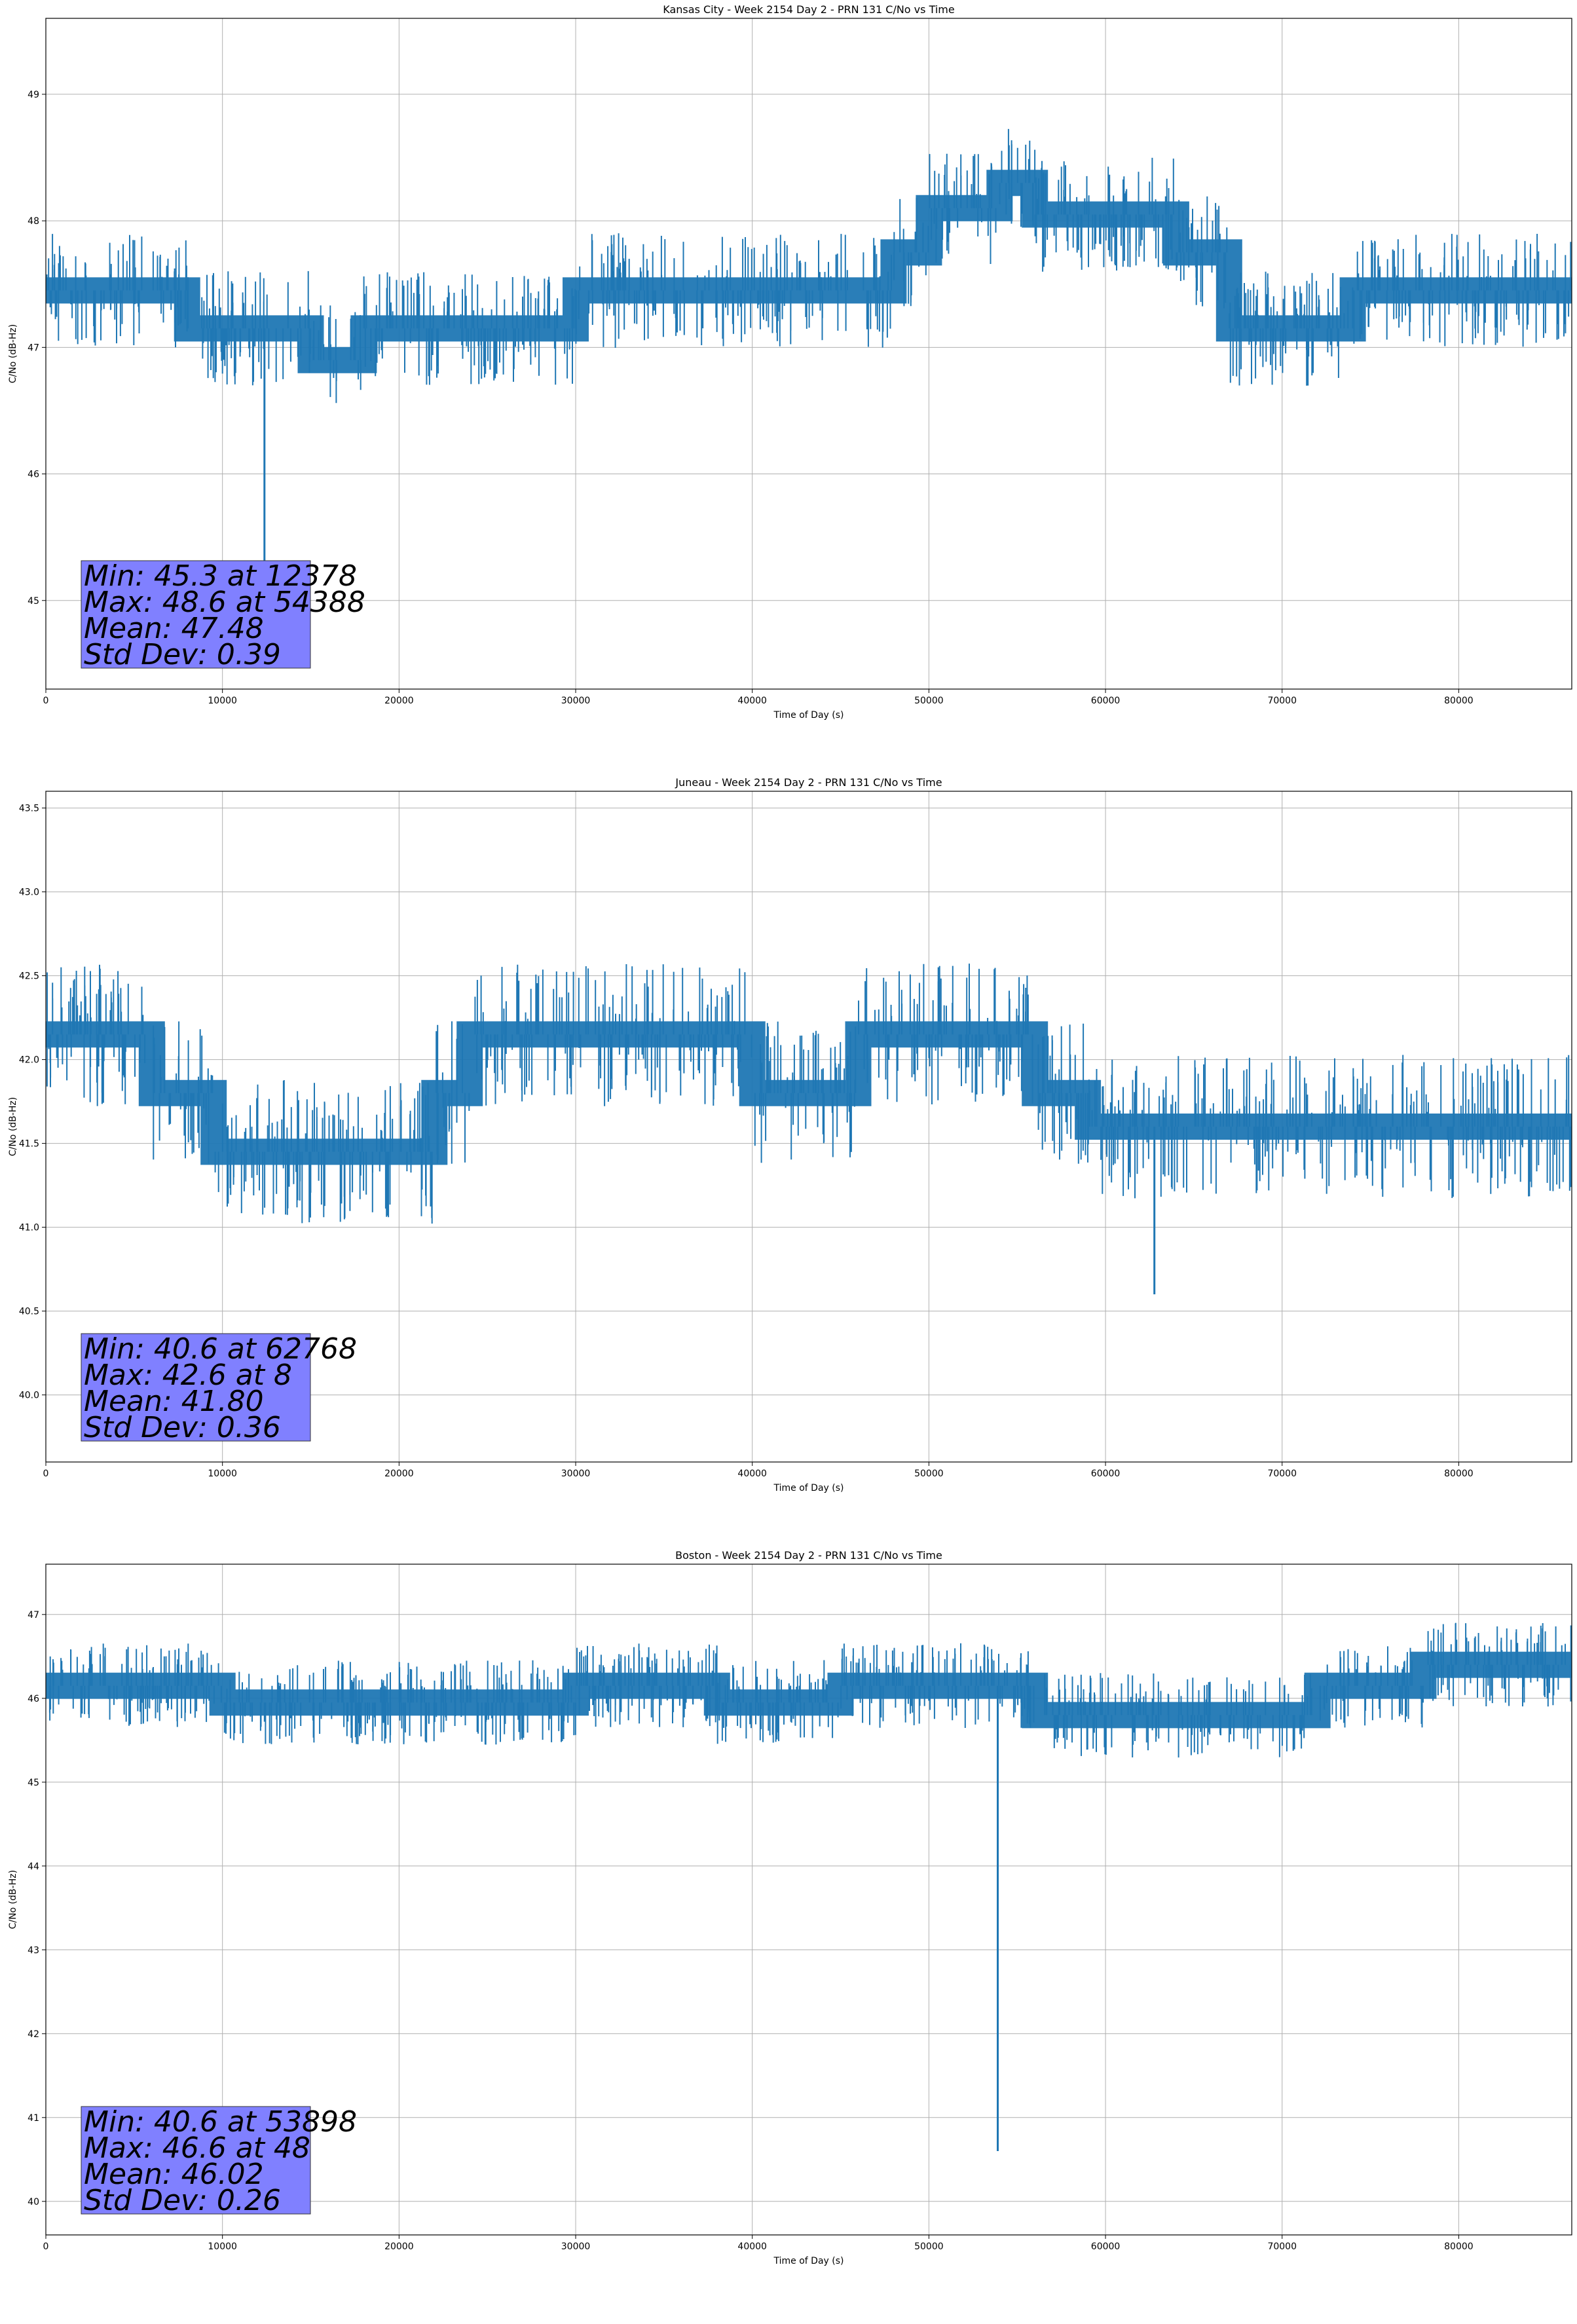 This screenshot has height=2324, width=1577. Describe the element at coordinates (224, 602) in the screenshot. I see `stats-line: Max: 48.6 at 54388` at that location.